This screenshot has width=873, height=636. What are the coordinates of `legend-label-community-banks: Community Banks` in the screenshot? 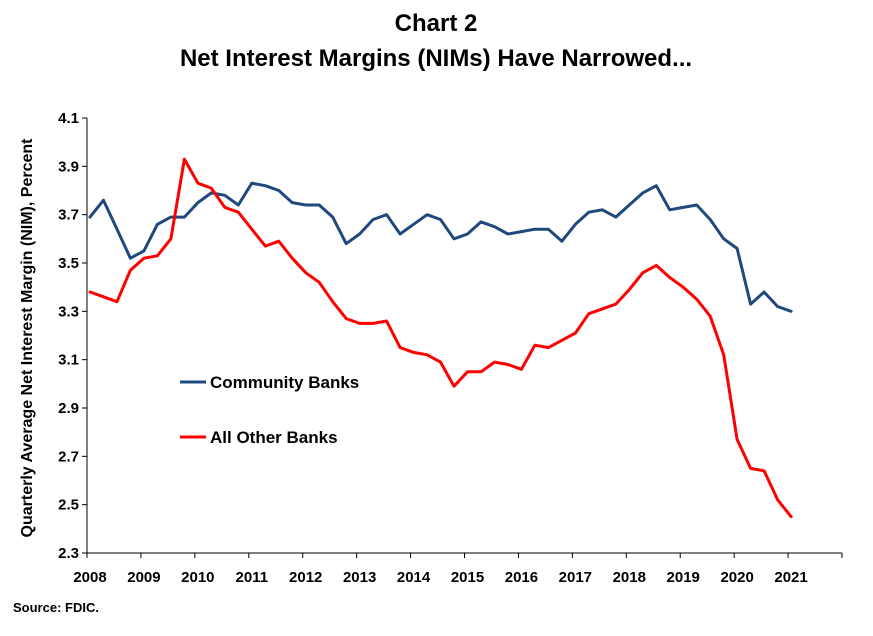 It's located at (284, 382).